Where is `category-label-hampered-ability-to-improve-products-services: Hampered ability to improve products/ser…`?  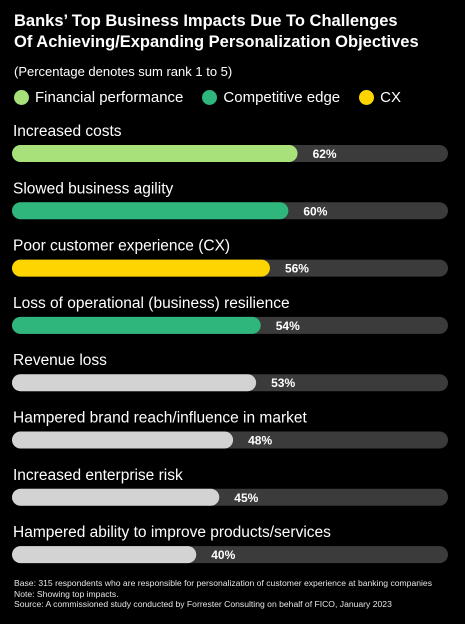
category-label-hampered-ability-to-improve-products-services: Hampered ability to improve products/ser… is located at coordinates (172, 532).